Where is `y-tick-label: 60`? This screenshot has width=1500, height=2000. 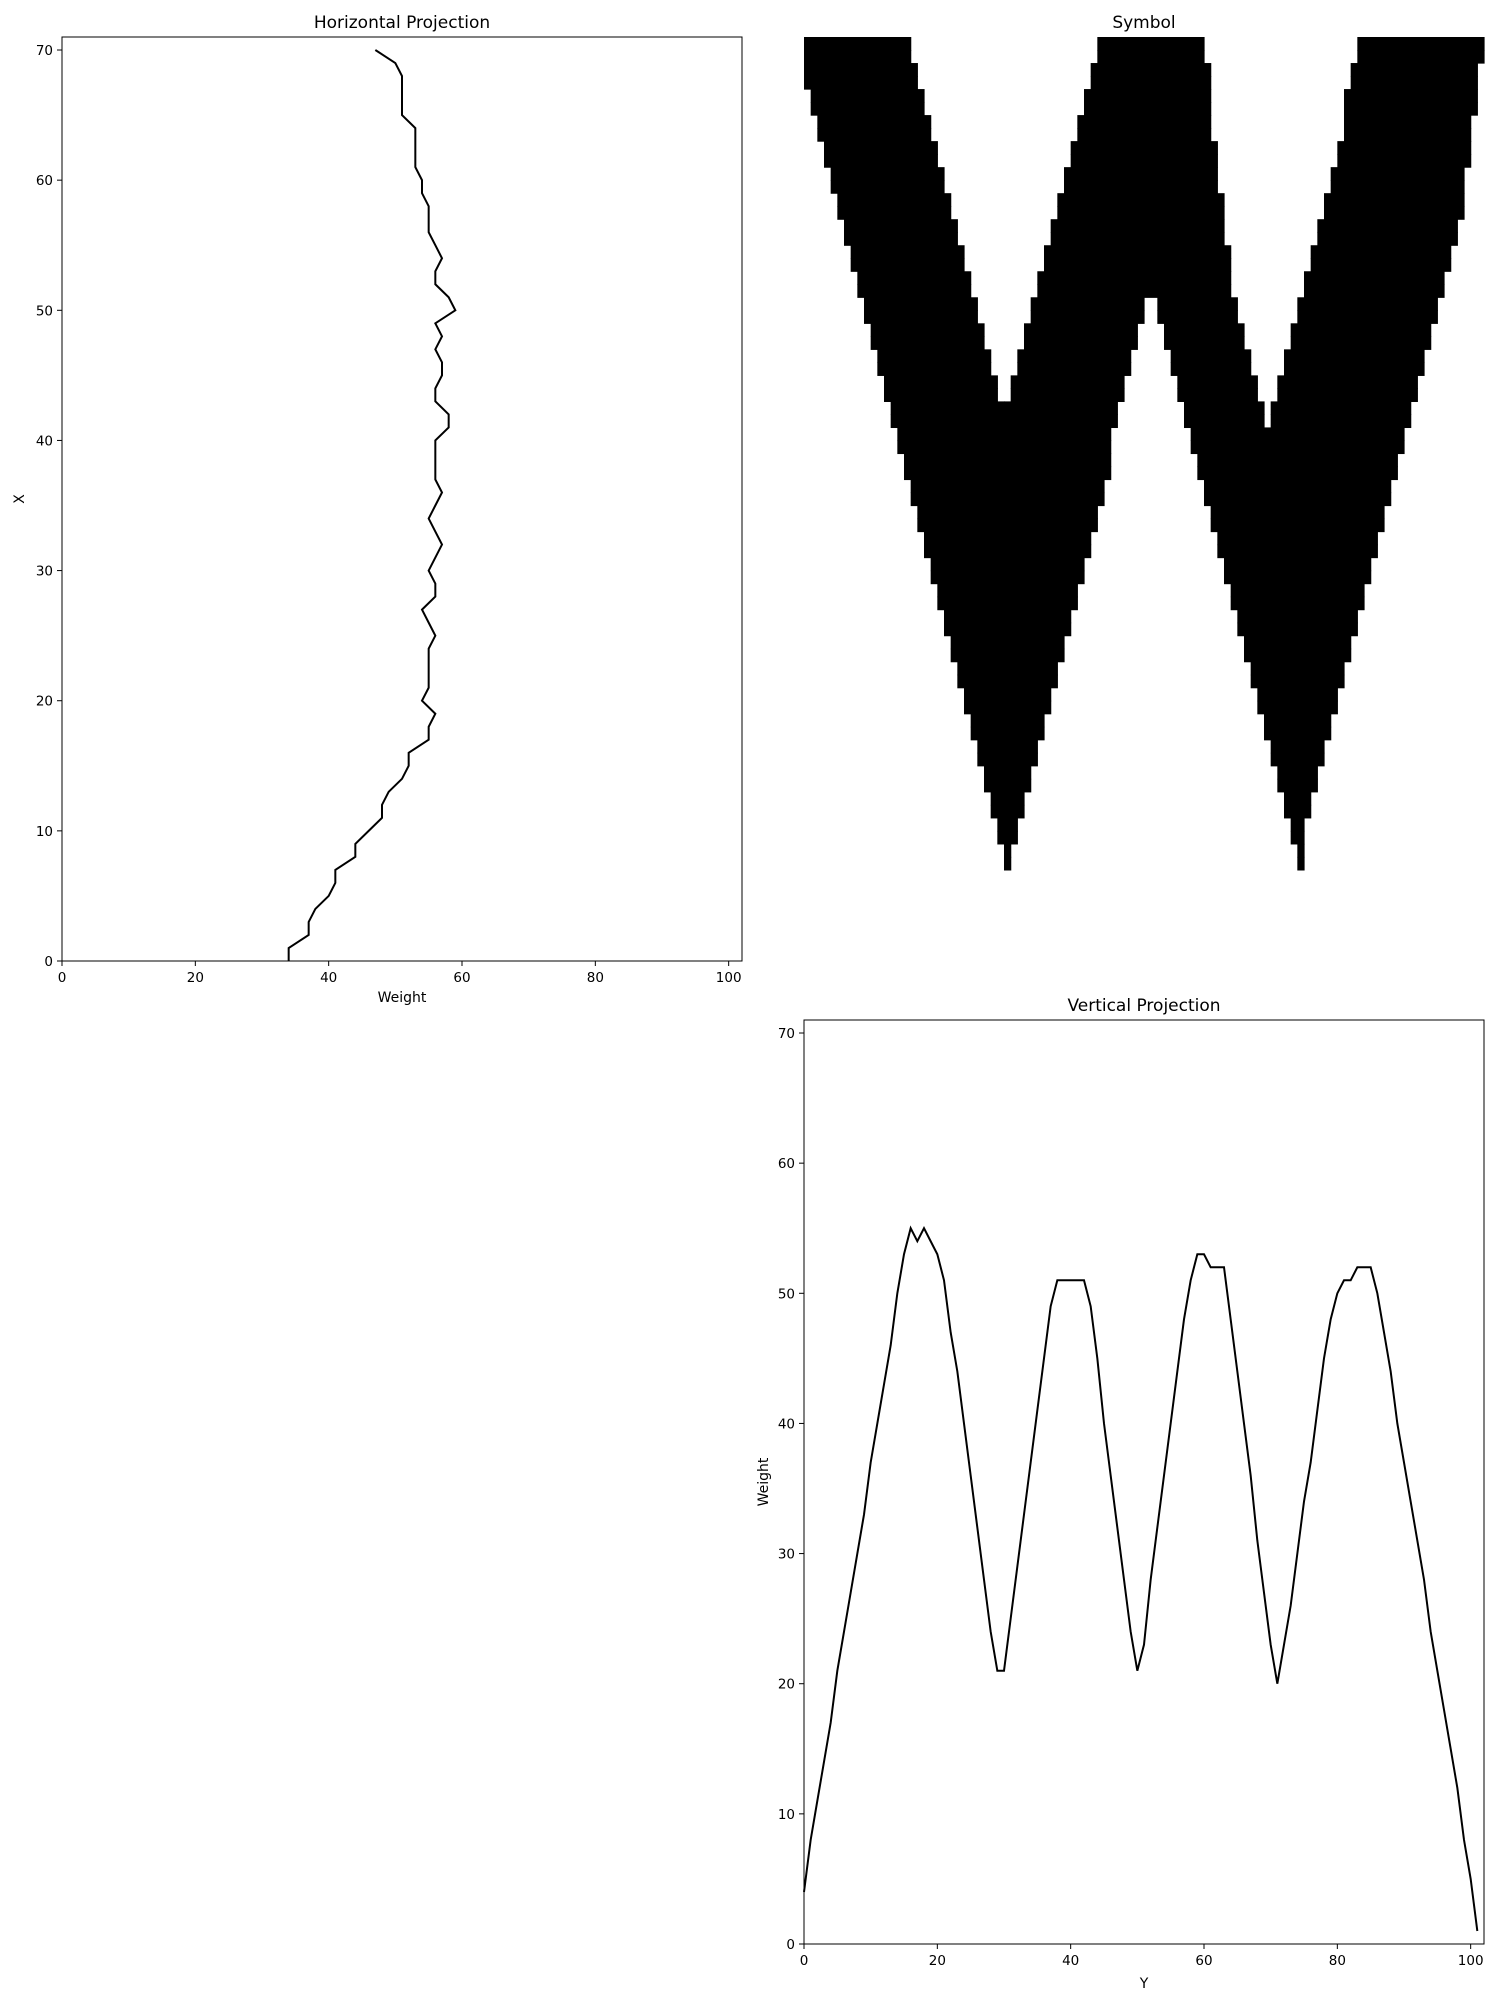 y-tick-label: 60 is located at coordinates (44, 181).